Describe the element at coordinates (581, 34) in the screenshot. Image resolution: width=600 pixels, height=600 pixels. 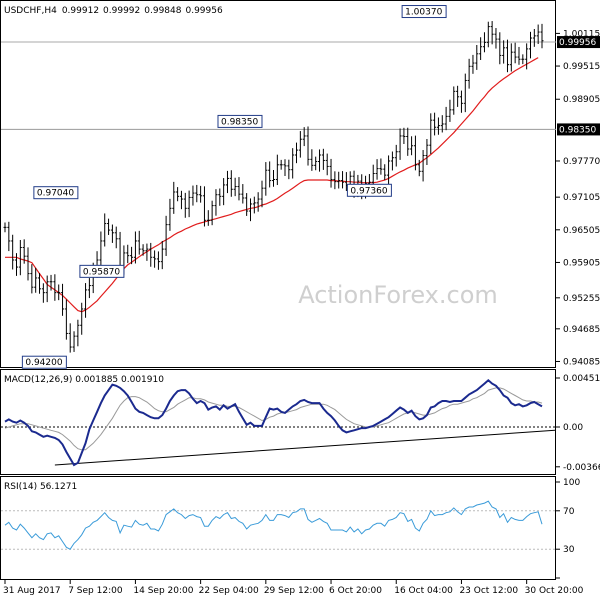
I see `price-y-tick-label: 1.00115` at that location.